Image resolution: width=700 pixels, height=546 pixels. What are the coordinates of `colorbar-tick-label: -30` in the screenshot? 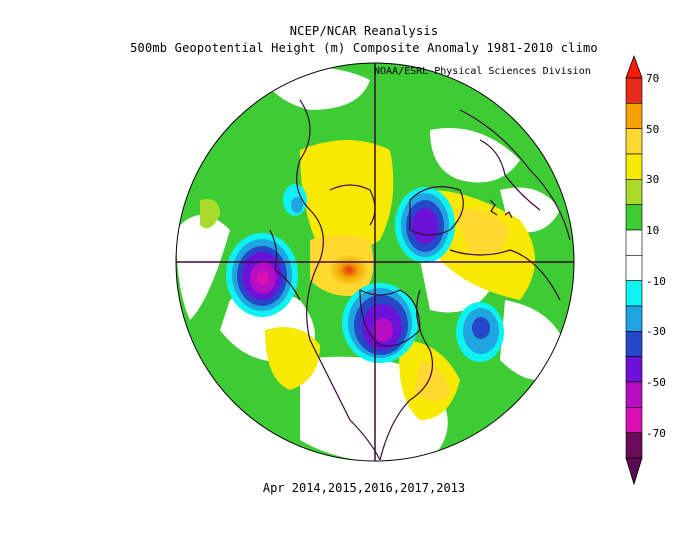 It's located at (656, 332).